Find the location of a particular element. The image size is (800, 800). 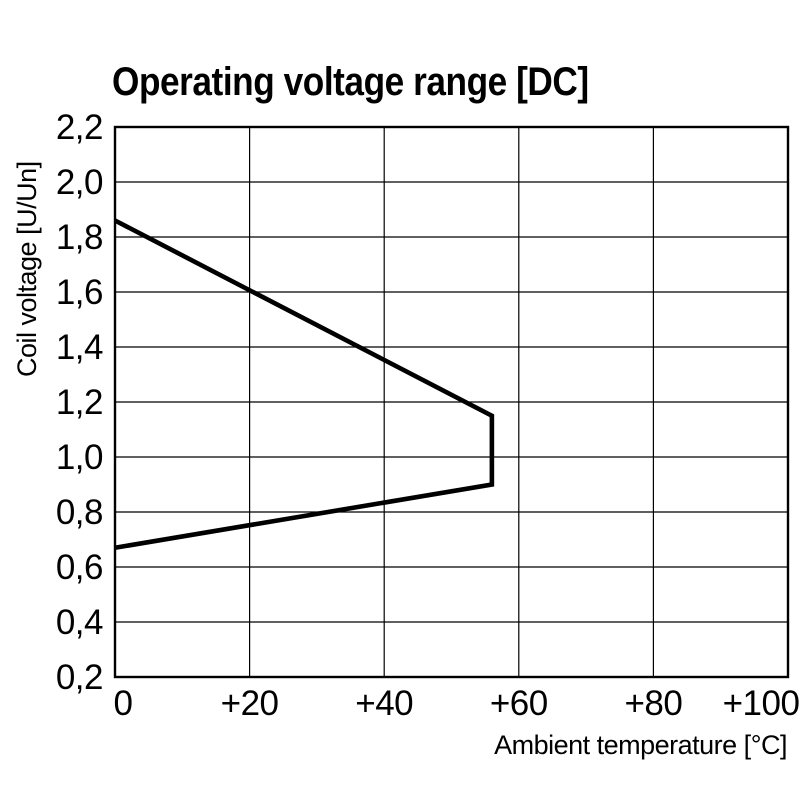

x-tick-label: +100 is located at coordinates (761, 703).